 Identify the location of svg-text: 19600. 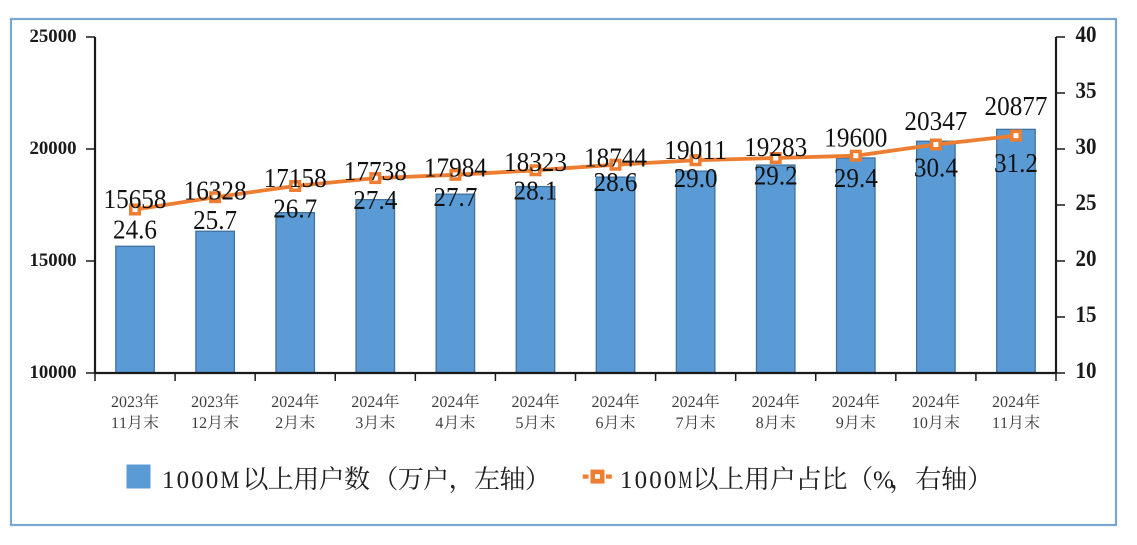
(855, 137).